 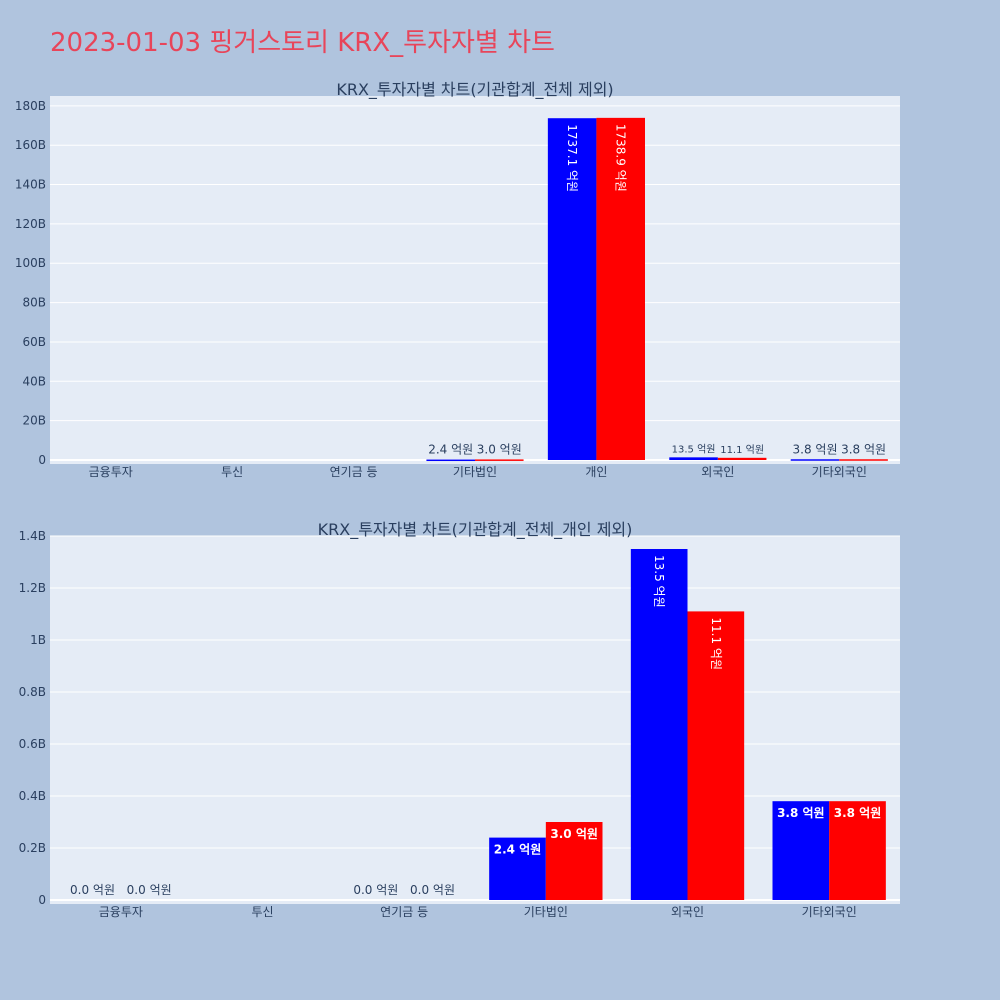 What do you see at coordinates (34, 381) in the screenshot?
I see `y-tick-label: 40B` at bounding box center [34, 381].